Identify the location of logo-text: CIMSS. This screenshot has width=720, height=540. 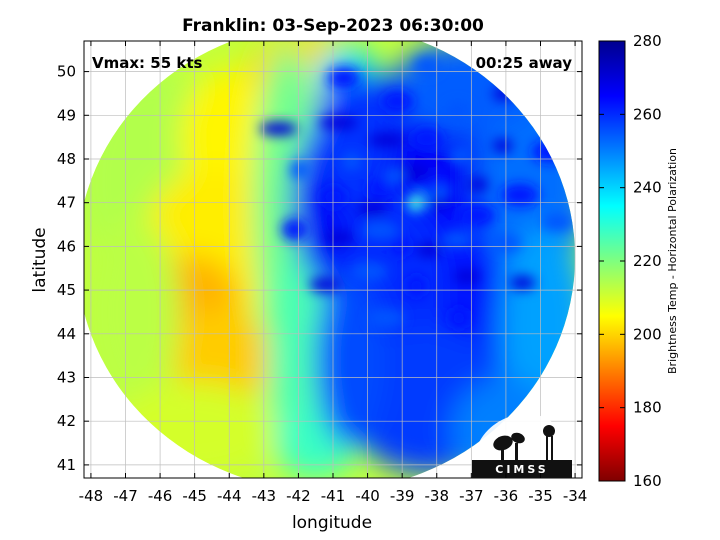
(521, 469).